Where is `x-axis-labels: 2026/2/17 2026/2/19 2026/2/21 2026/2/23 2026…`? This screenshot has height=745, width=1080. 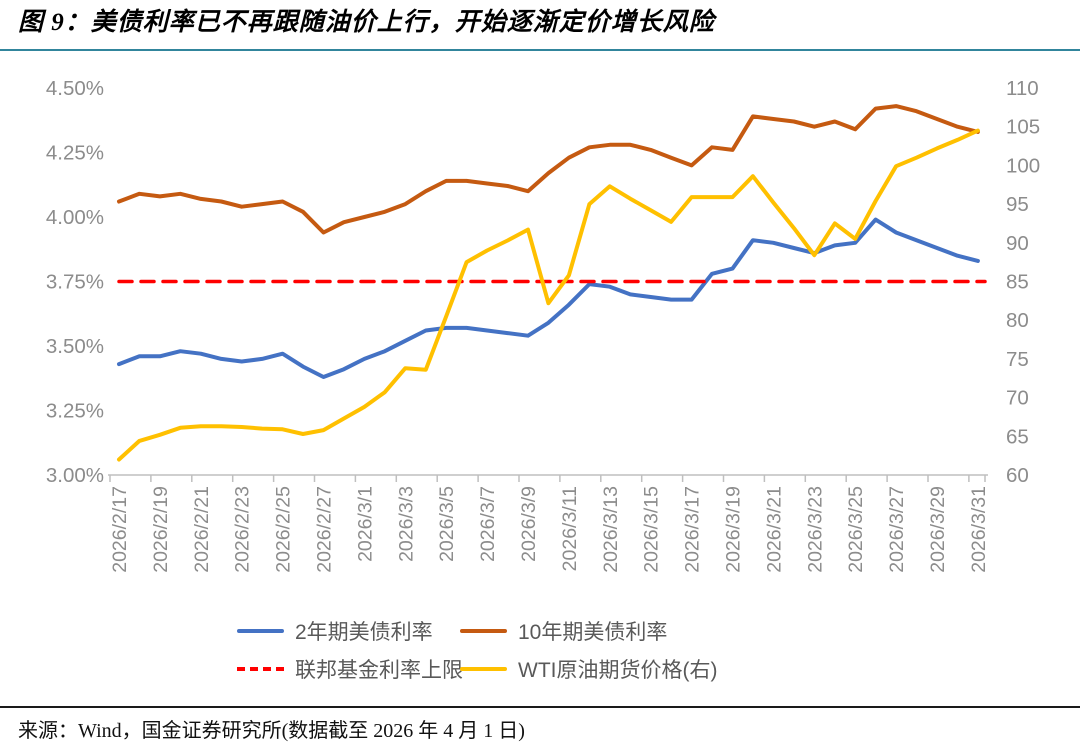 x-axis-labels: 2026/2/17 2026/2/19 2026/2/21 2026/2/23 2026… is located at coordinates (549, 529).